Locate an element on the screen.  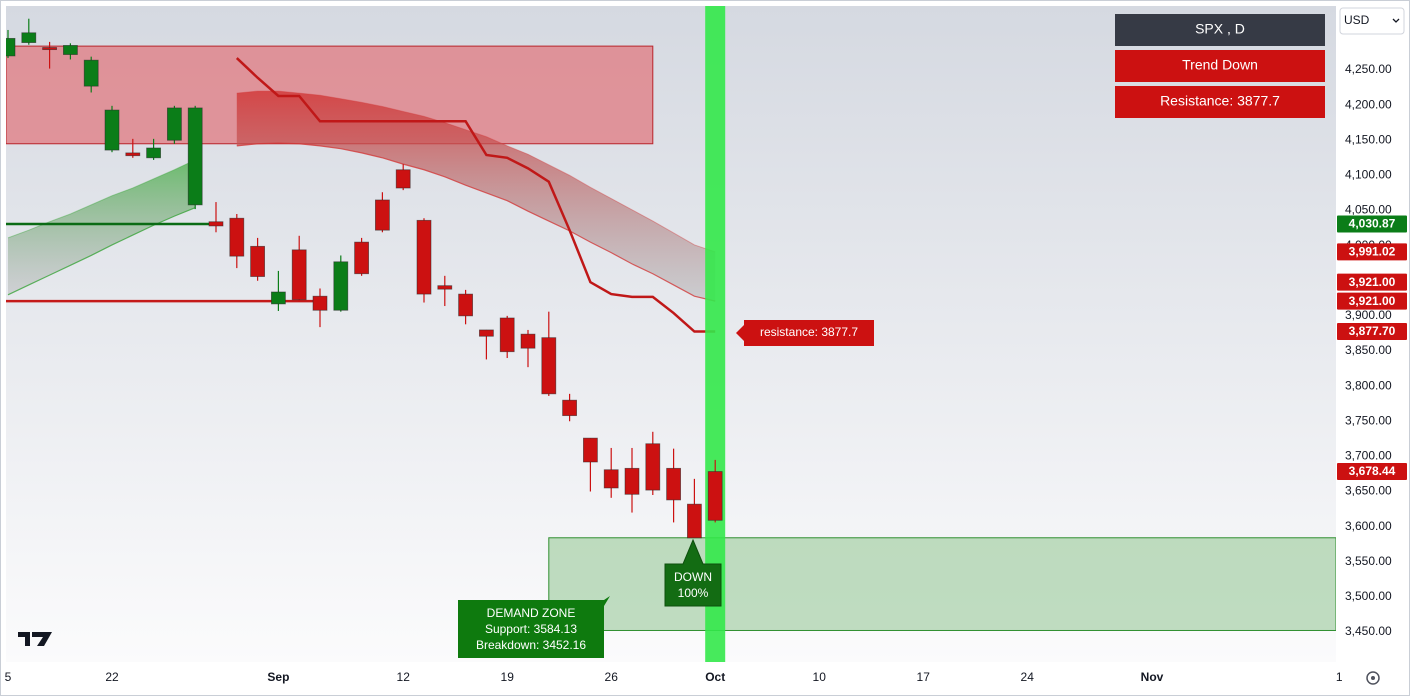
time-axis-background is located at coordinates (705, 678).